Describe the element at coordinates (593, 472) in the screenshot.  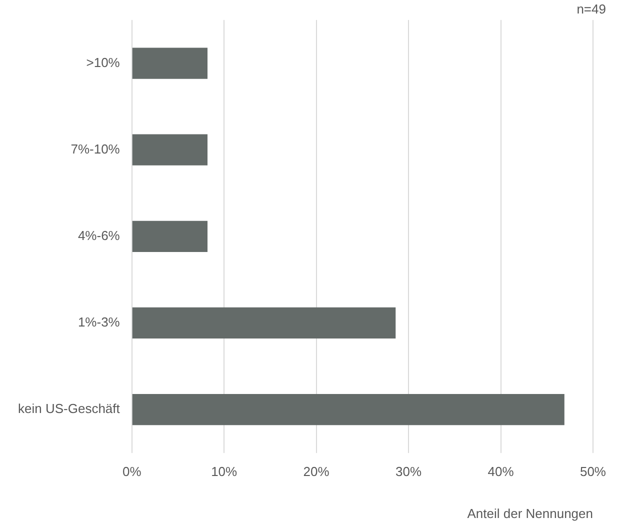
I see `x-tick-label: 50%` at that location.